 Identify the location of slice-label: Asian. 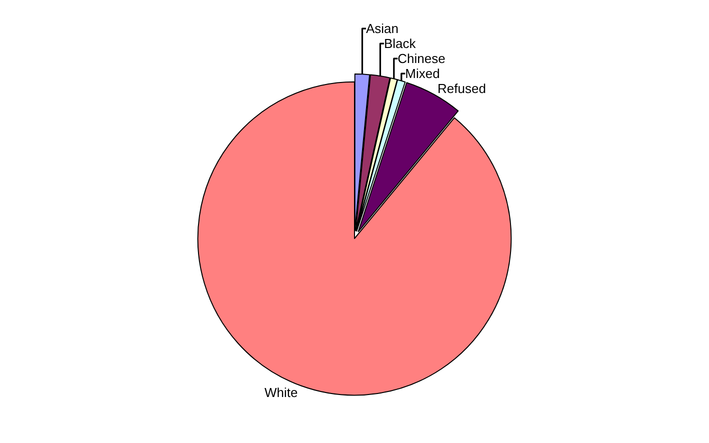
(382, 28).